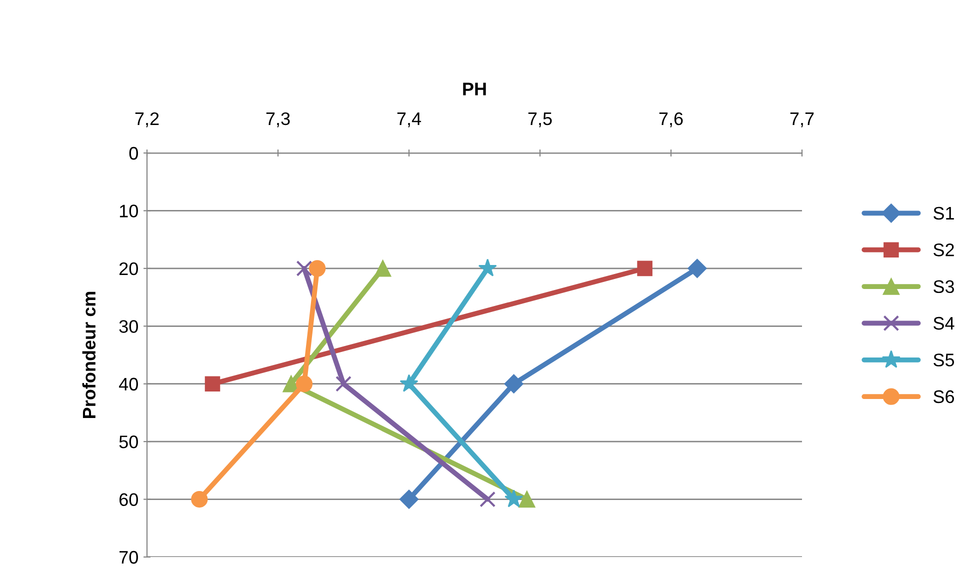 This screenshot has height=581, width=958. I want to click on legend-label: S3, so click(944, 287).